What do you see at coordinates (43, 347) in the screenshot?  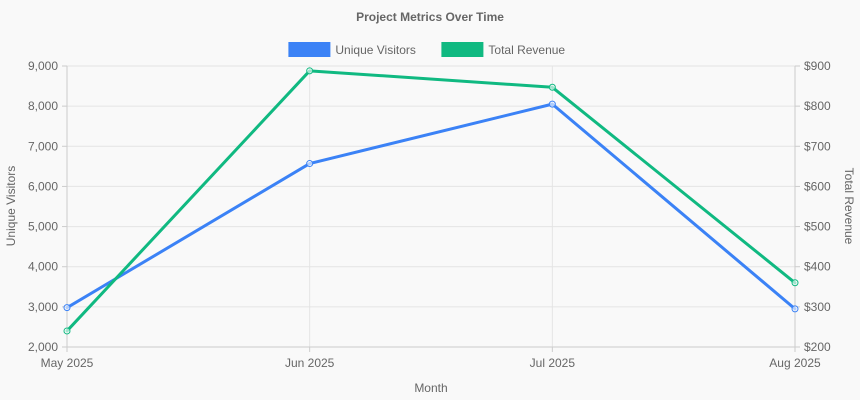 I see `y-left-tick-label: 2,000` at bounding box center [43, 347].